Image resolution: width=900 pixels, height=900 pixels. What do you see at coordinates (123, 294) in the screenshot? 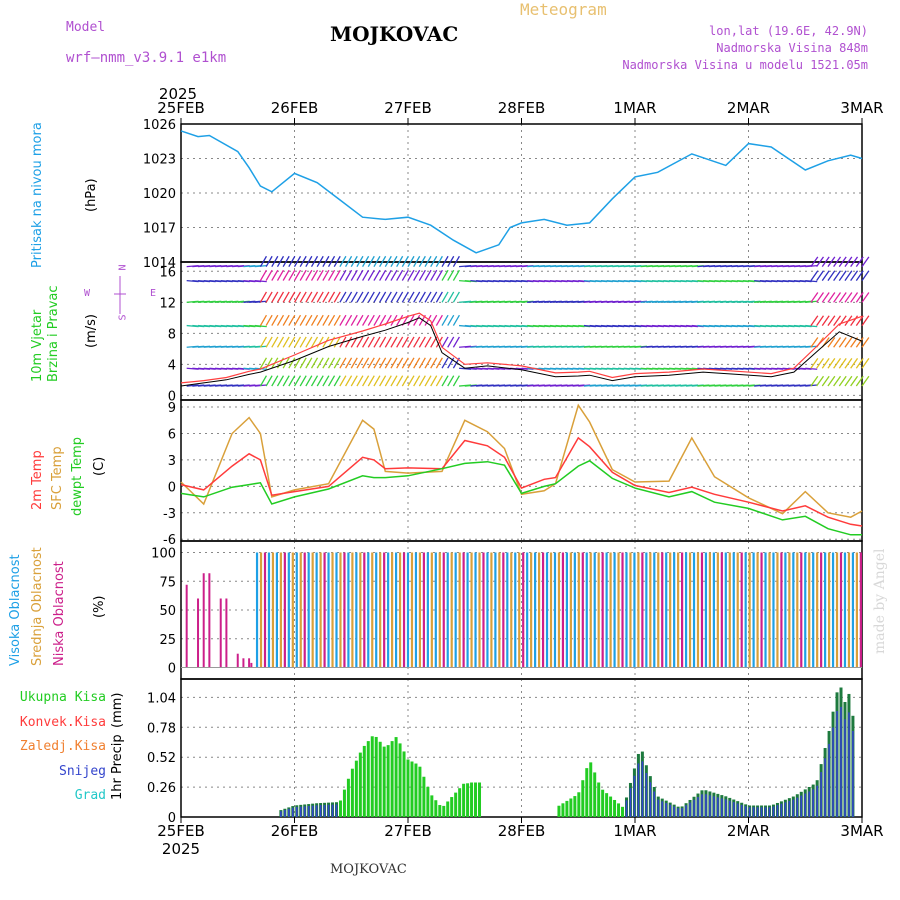
I see `compass-rose: N W S E` at bounding box center [123, 294].